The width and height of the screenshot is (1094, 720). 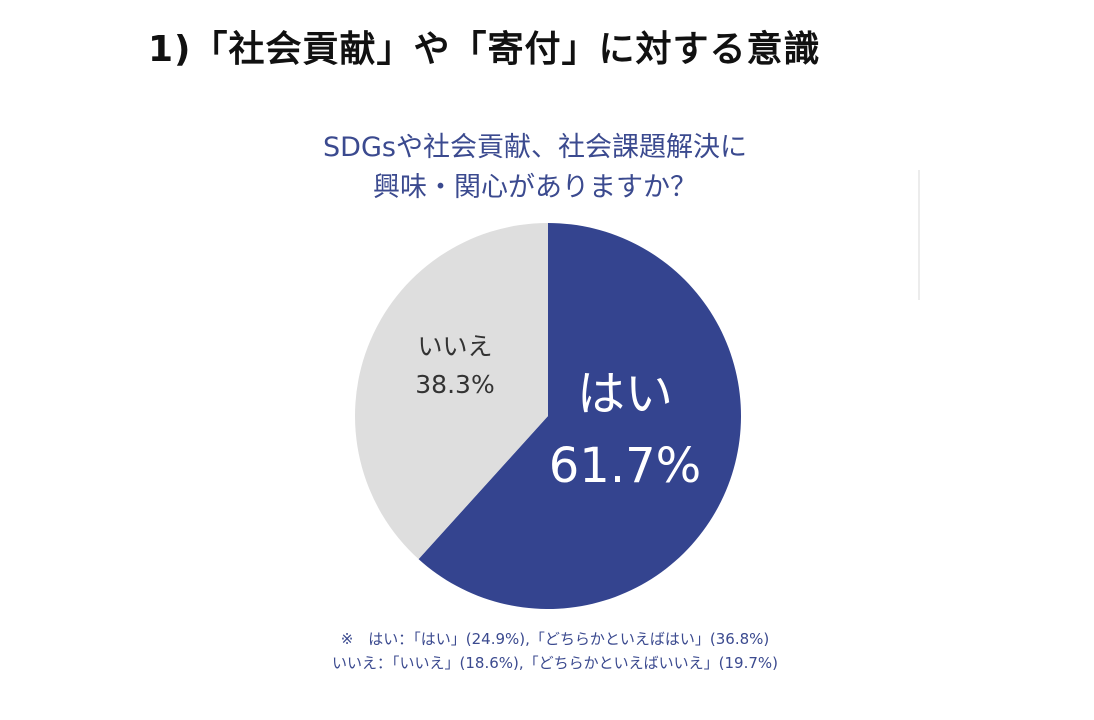 I want to click on page-heading: 1)「社会貢献」や「寄付」に対する意識, so click(x=484, y=49).